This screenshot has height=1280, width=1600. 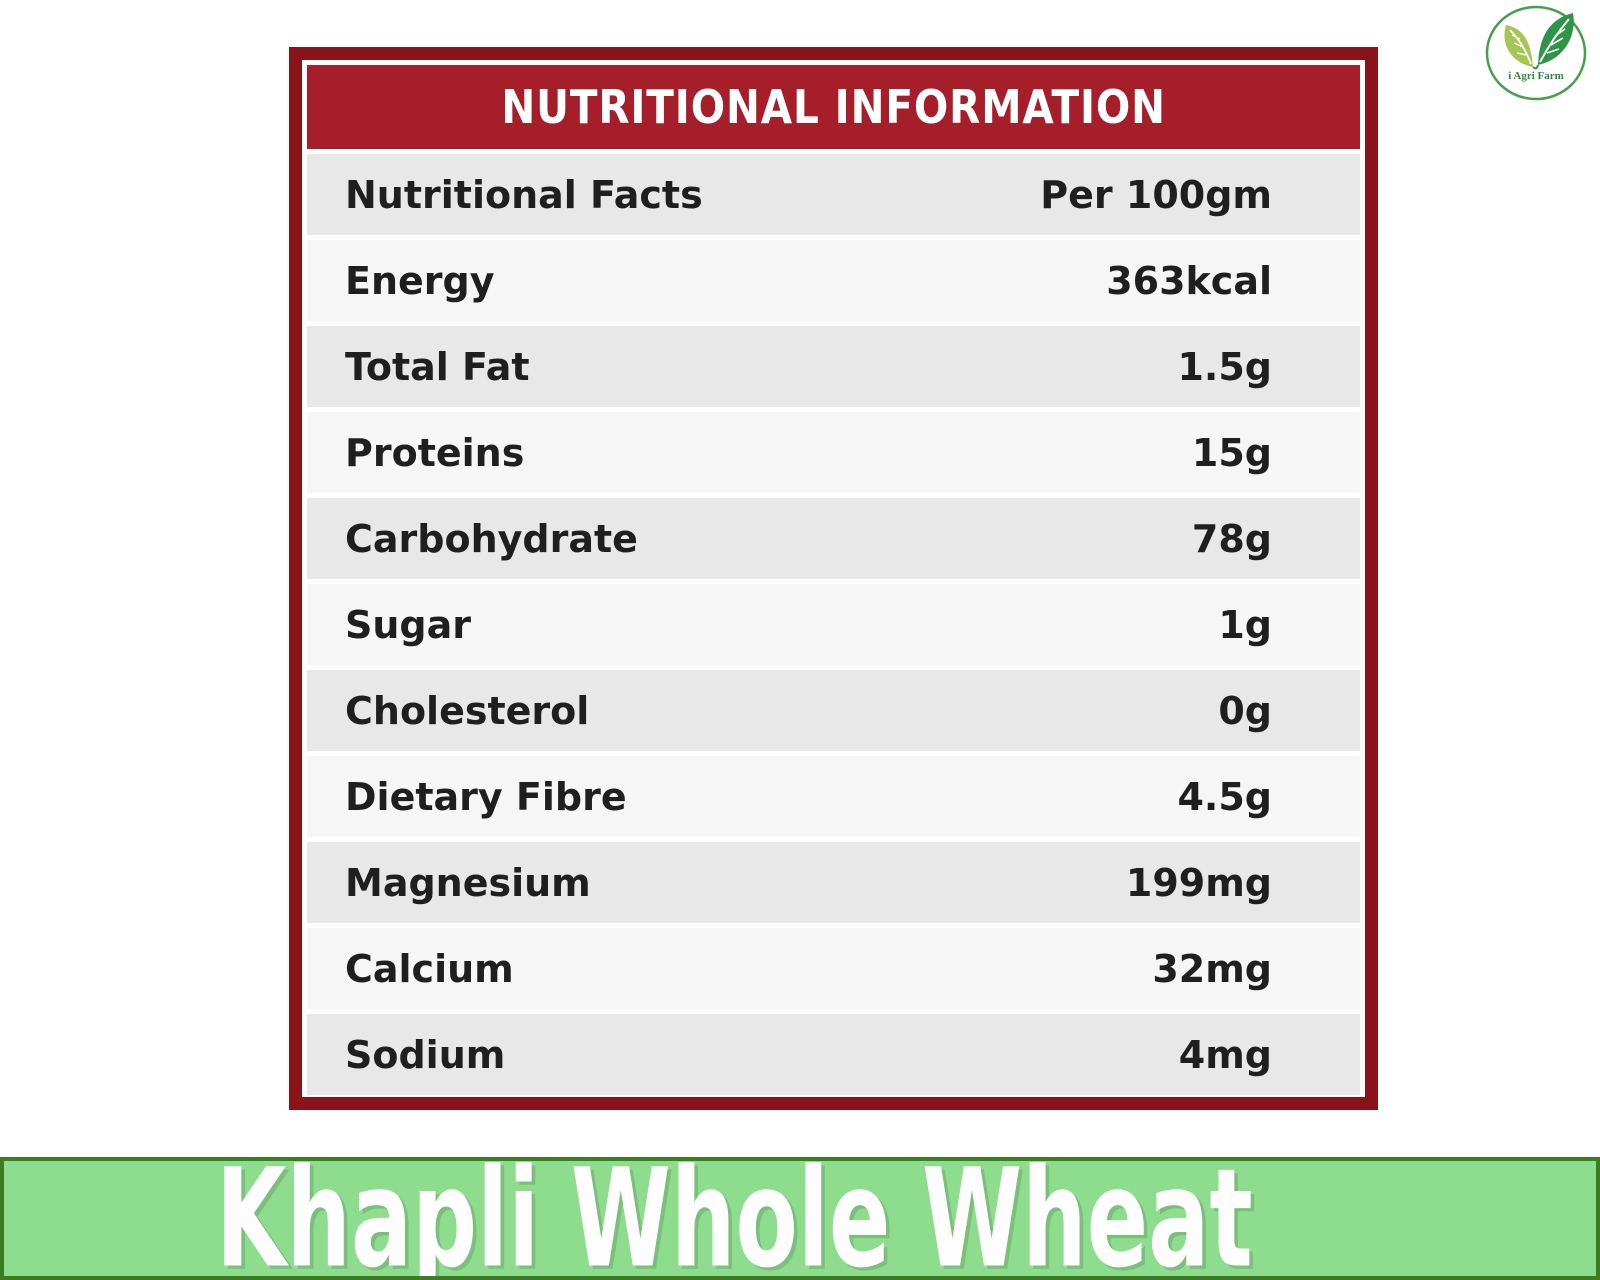 I want to click on table-row: Sugar 1g, so click(x=833, y=624).